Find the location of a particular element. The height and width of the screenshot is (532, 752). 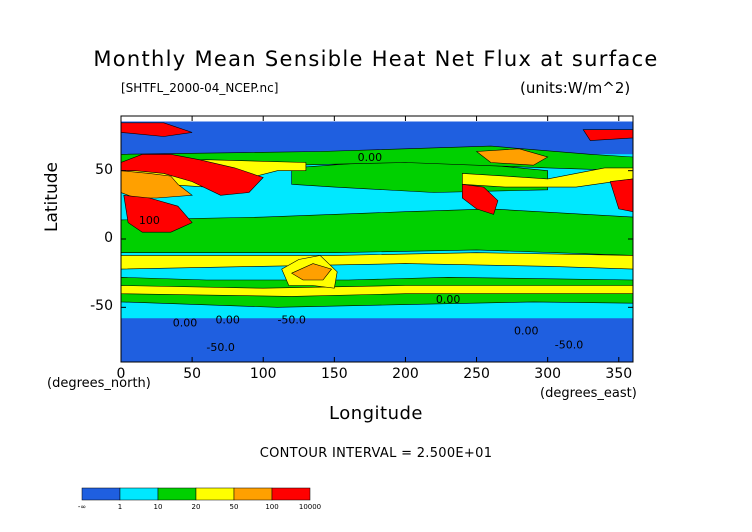

y-tick-label: 50 is located at coordinates (104, 169).